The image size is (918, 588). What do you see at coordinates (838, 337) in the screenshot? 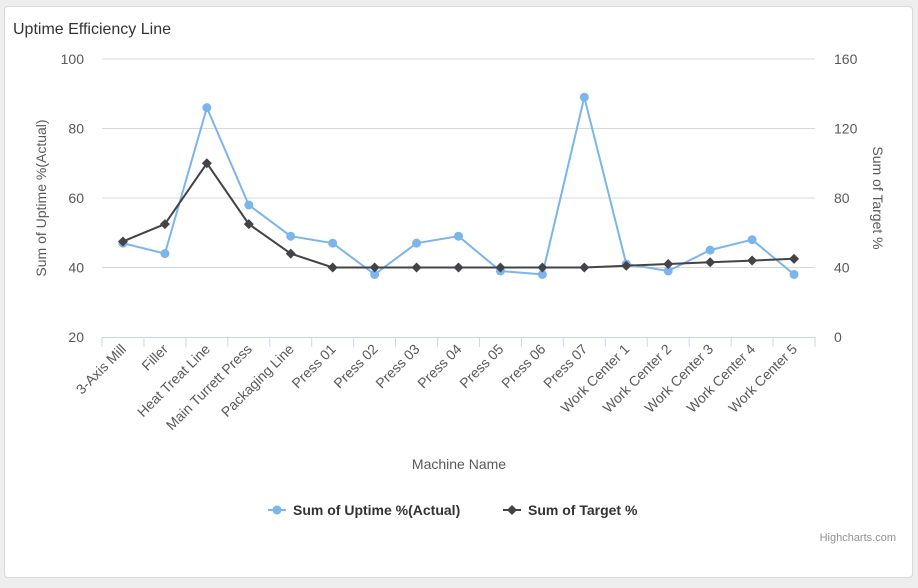
I see `y-right-tick-label: 0` at bounding box center [838, 337].